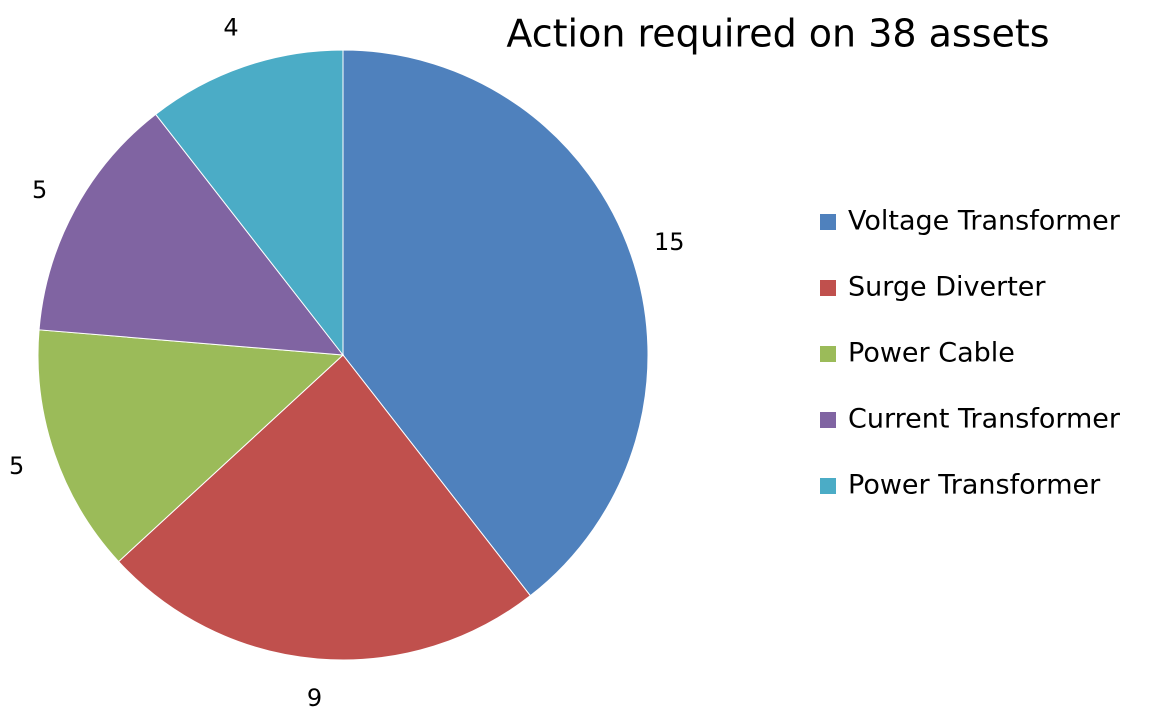  Describe the element at coordinates (984, 419) in the screenshot. I see `legend-label: Current Transformer` at that location.